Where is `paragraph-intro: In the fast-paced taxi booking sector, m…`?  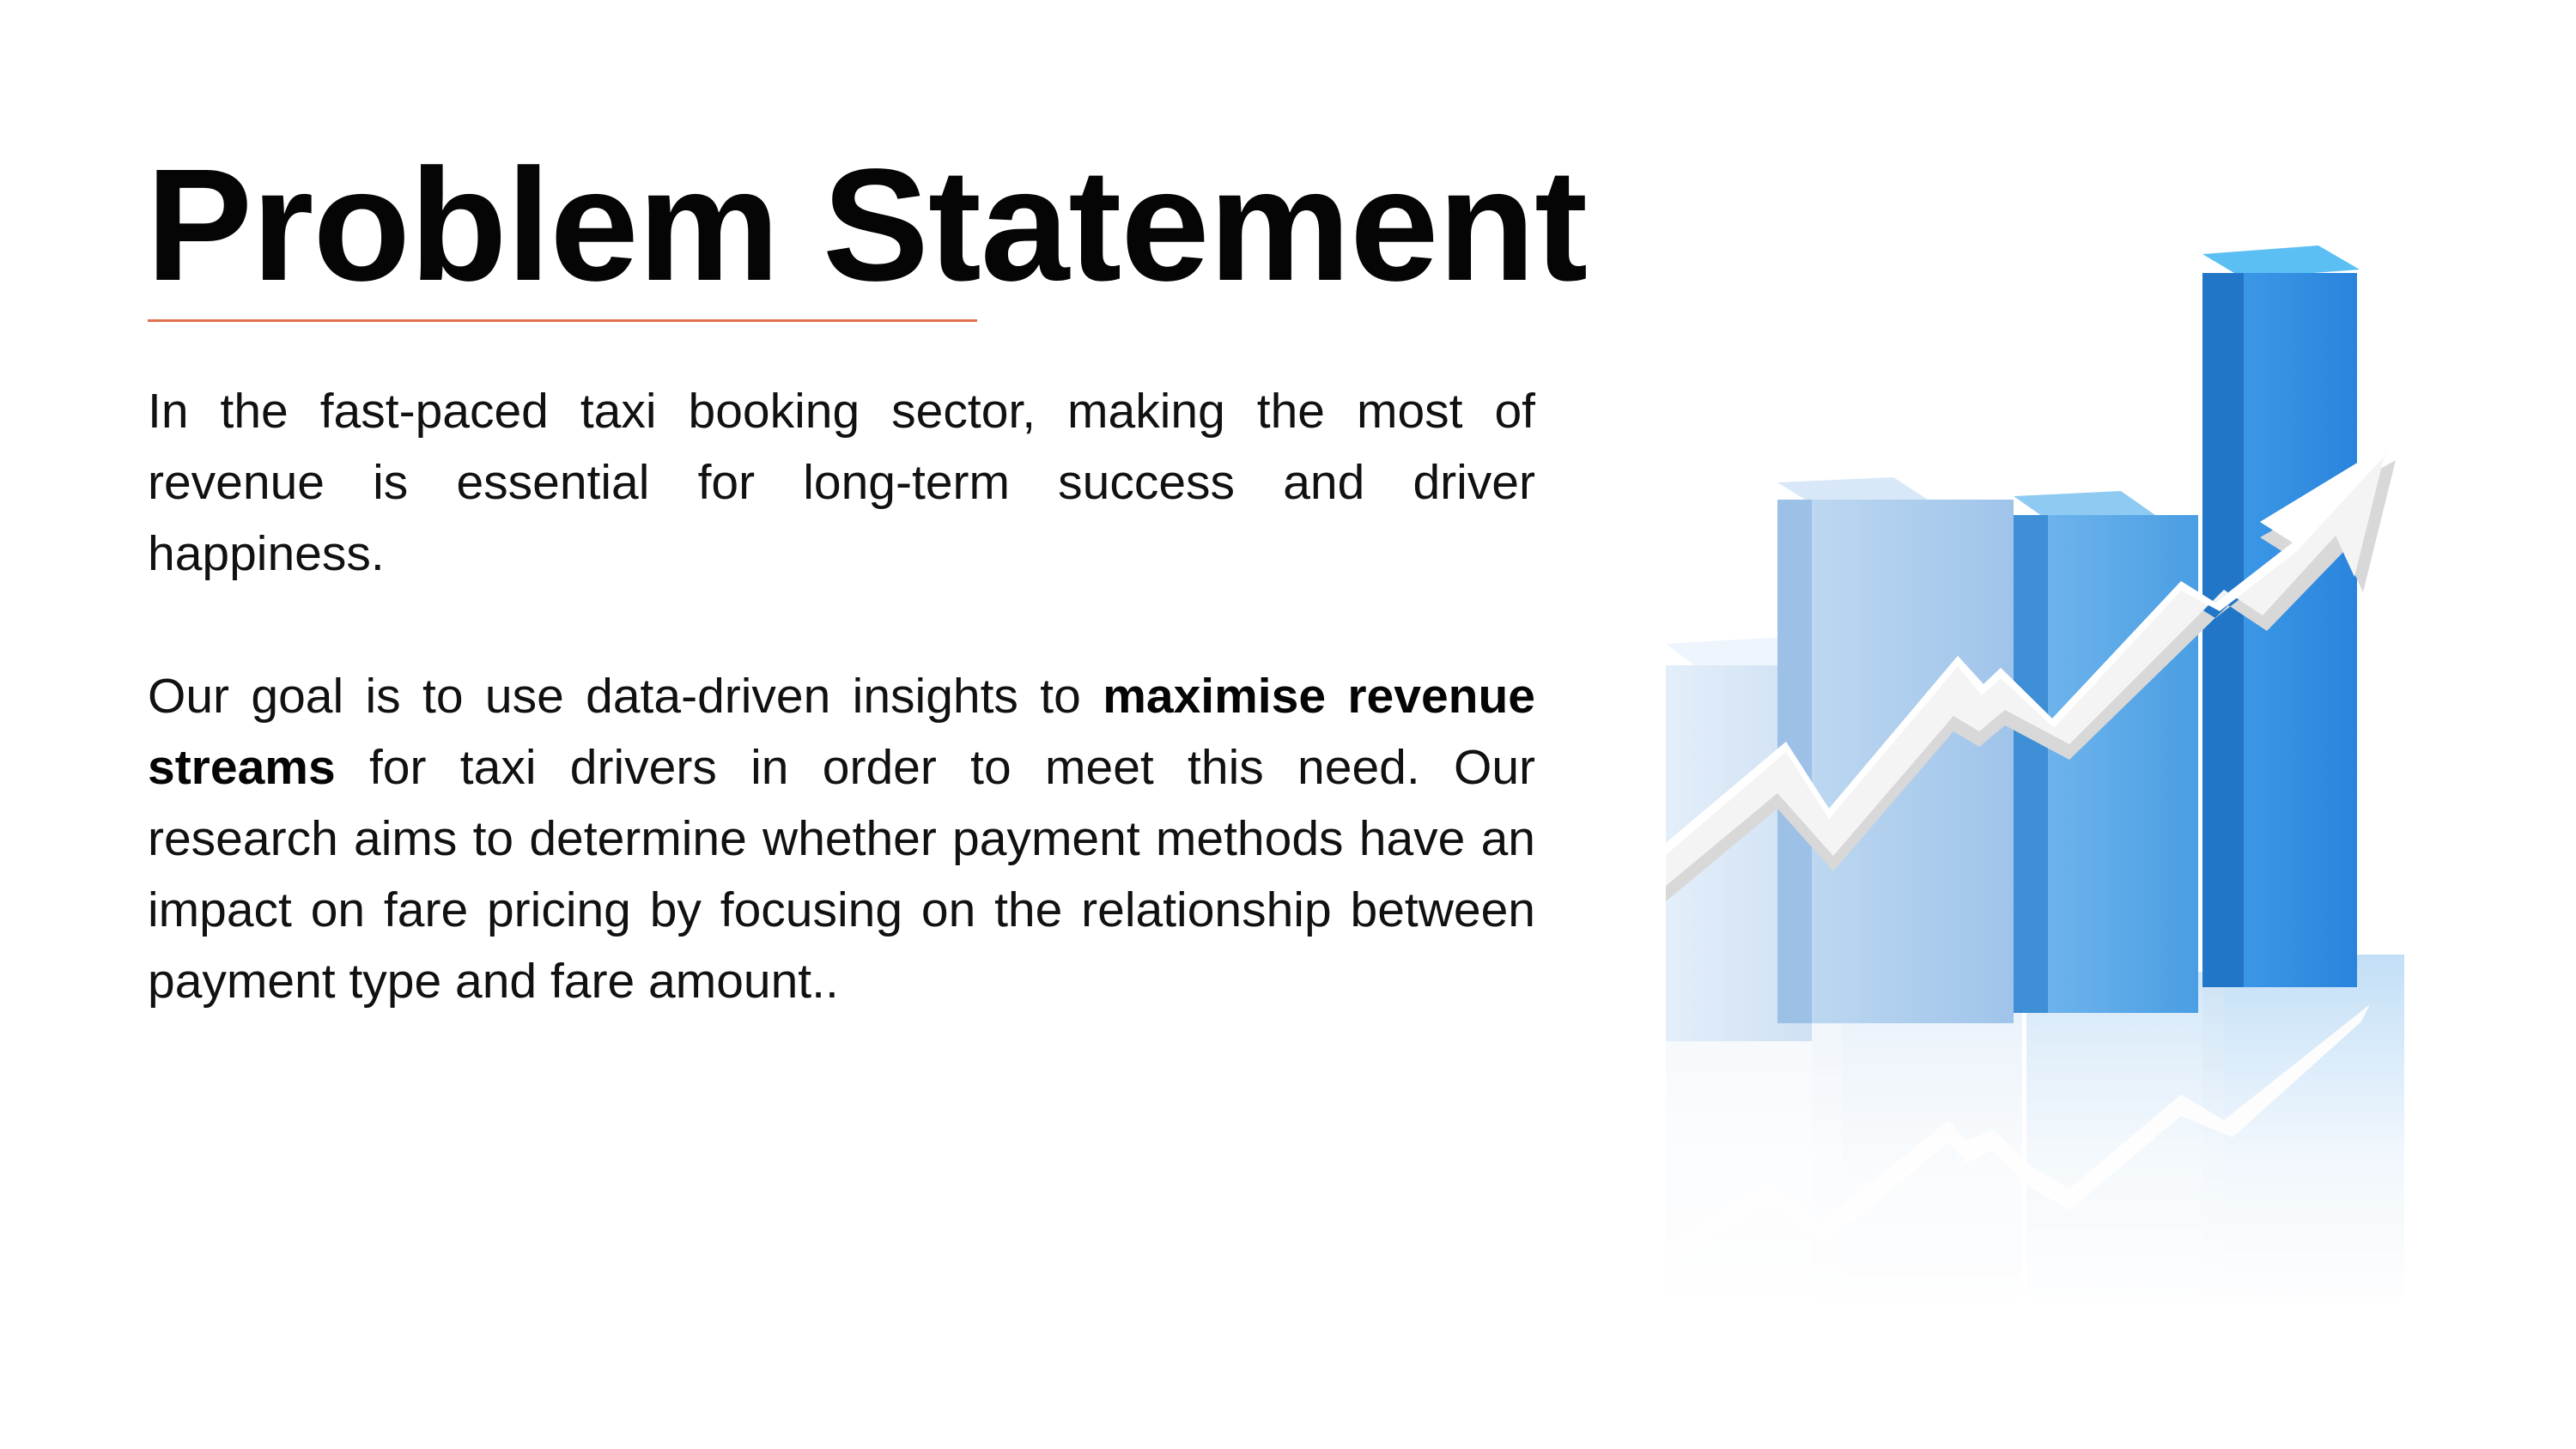 paragraph-intro: In the fast-paced taxi booking sector, m… is located at coordinates (841, 482).